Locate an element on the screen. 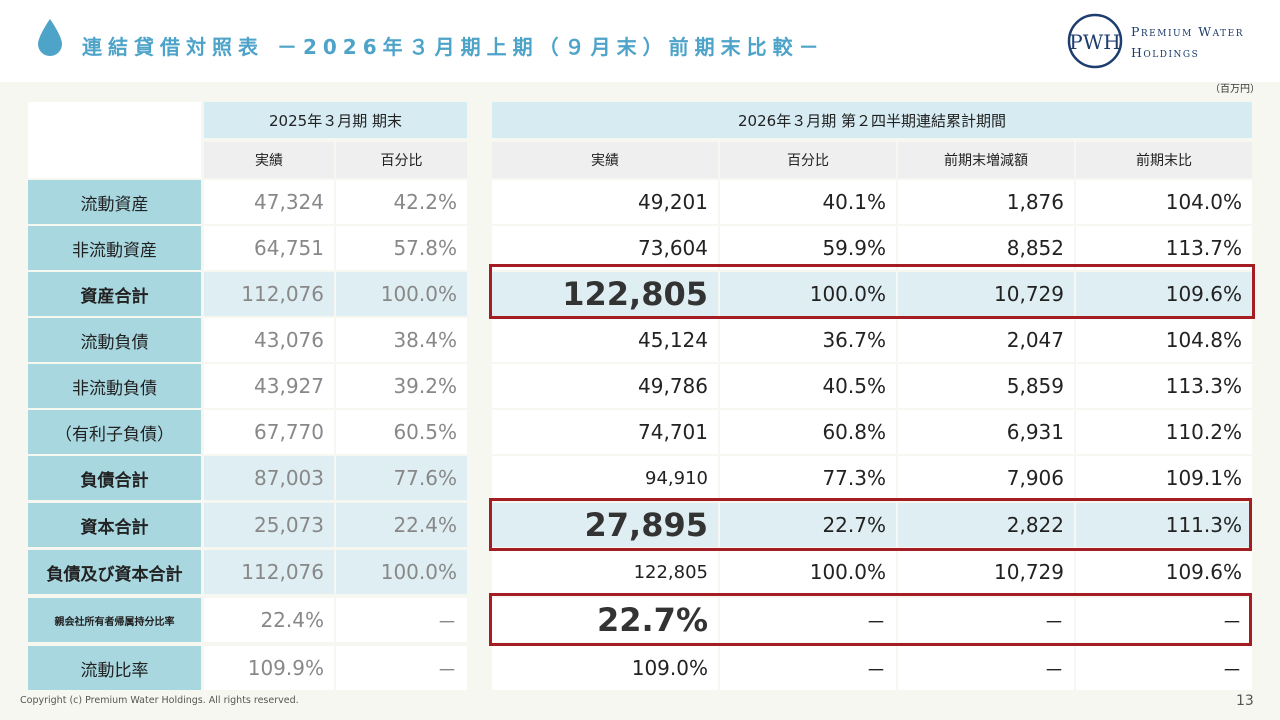  curr-value-cell: 73,604 is located at coordinates (605, 248).